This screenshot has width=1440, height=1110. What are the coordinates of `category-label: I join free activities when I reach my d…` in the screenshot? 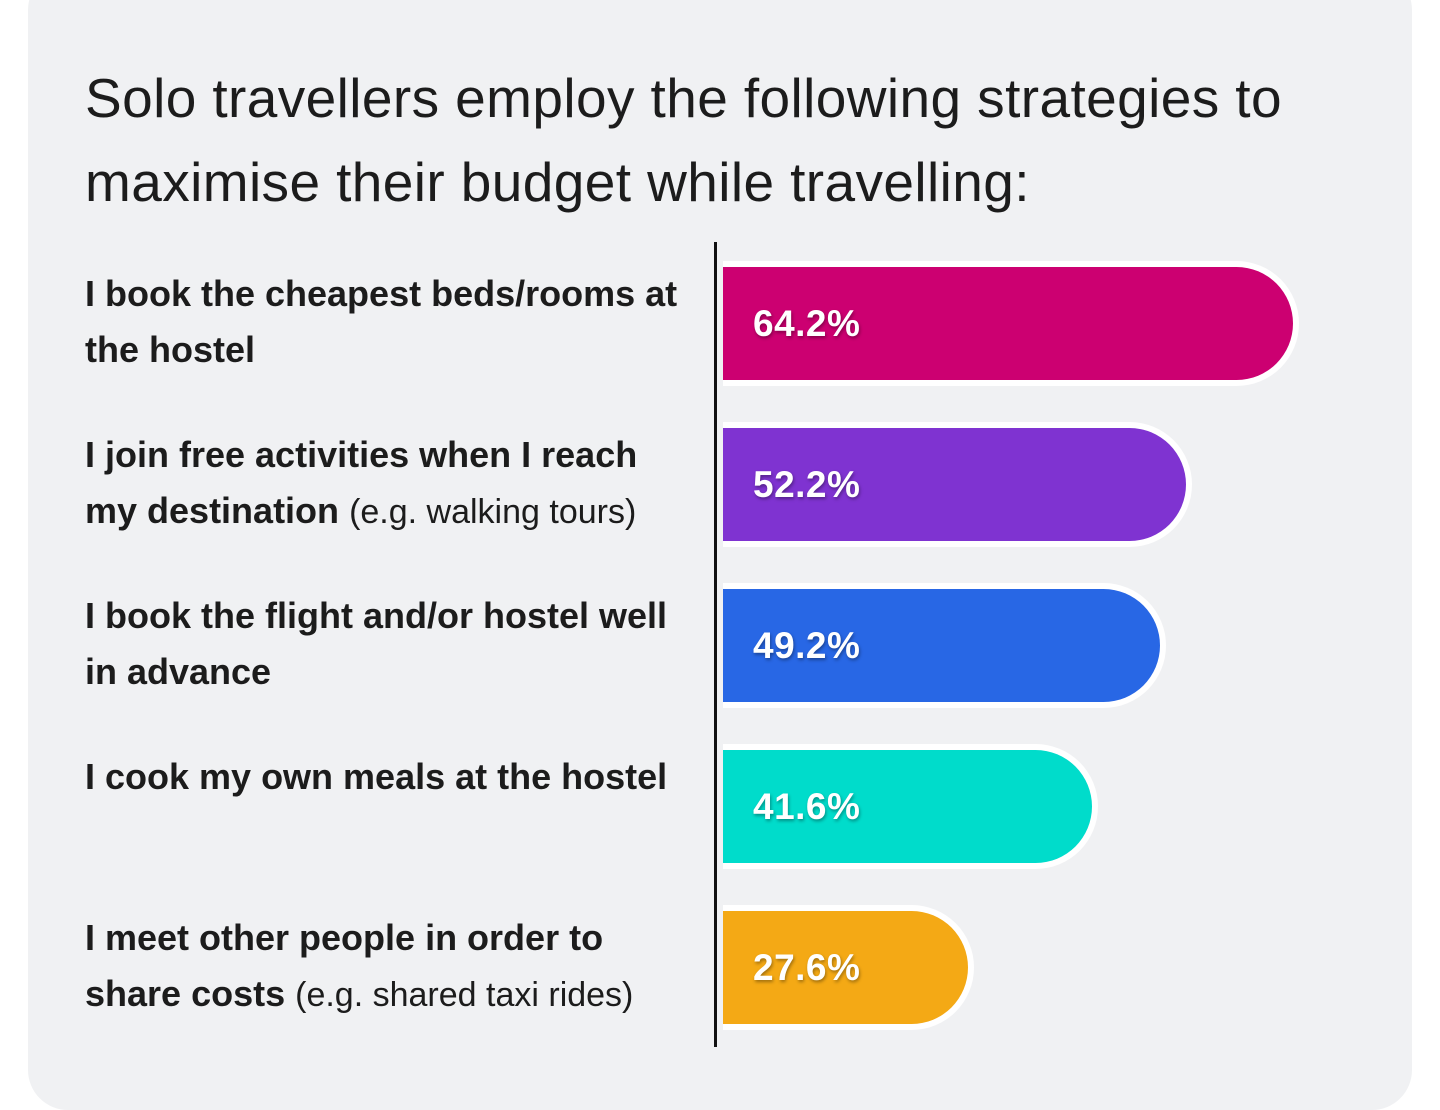 It's located at (390, 483).